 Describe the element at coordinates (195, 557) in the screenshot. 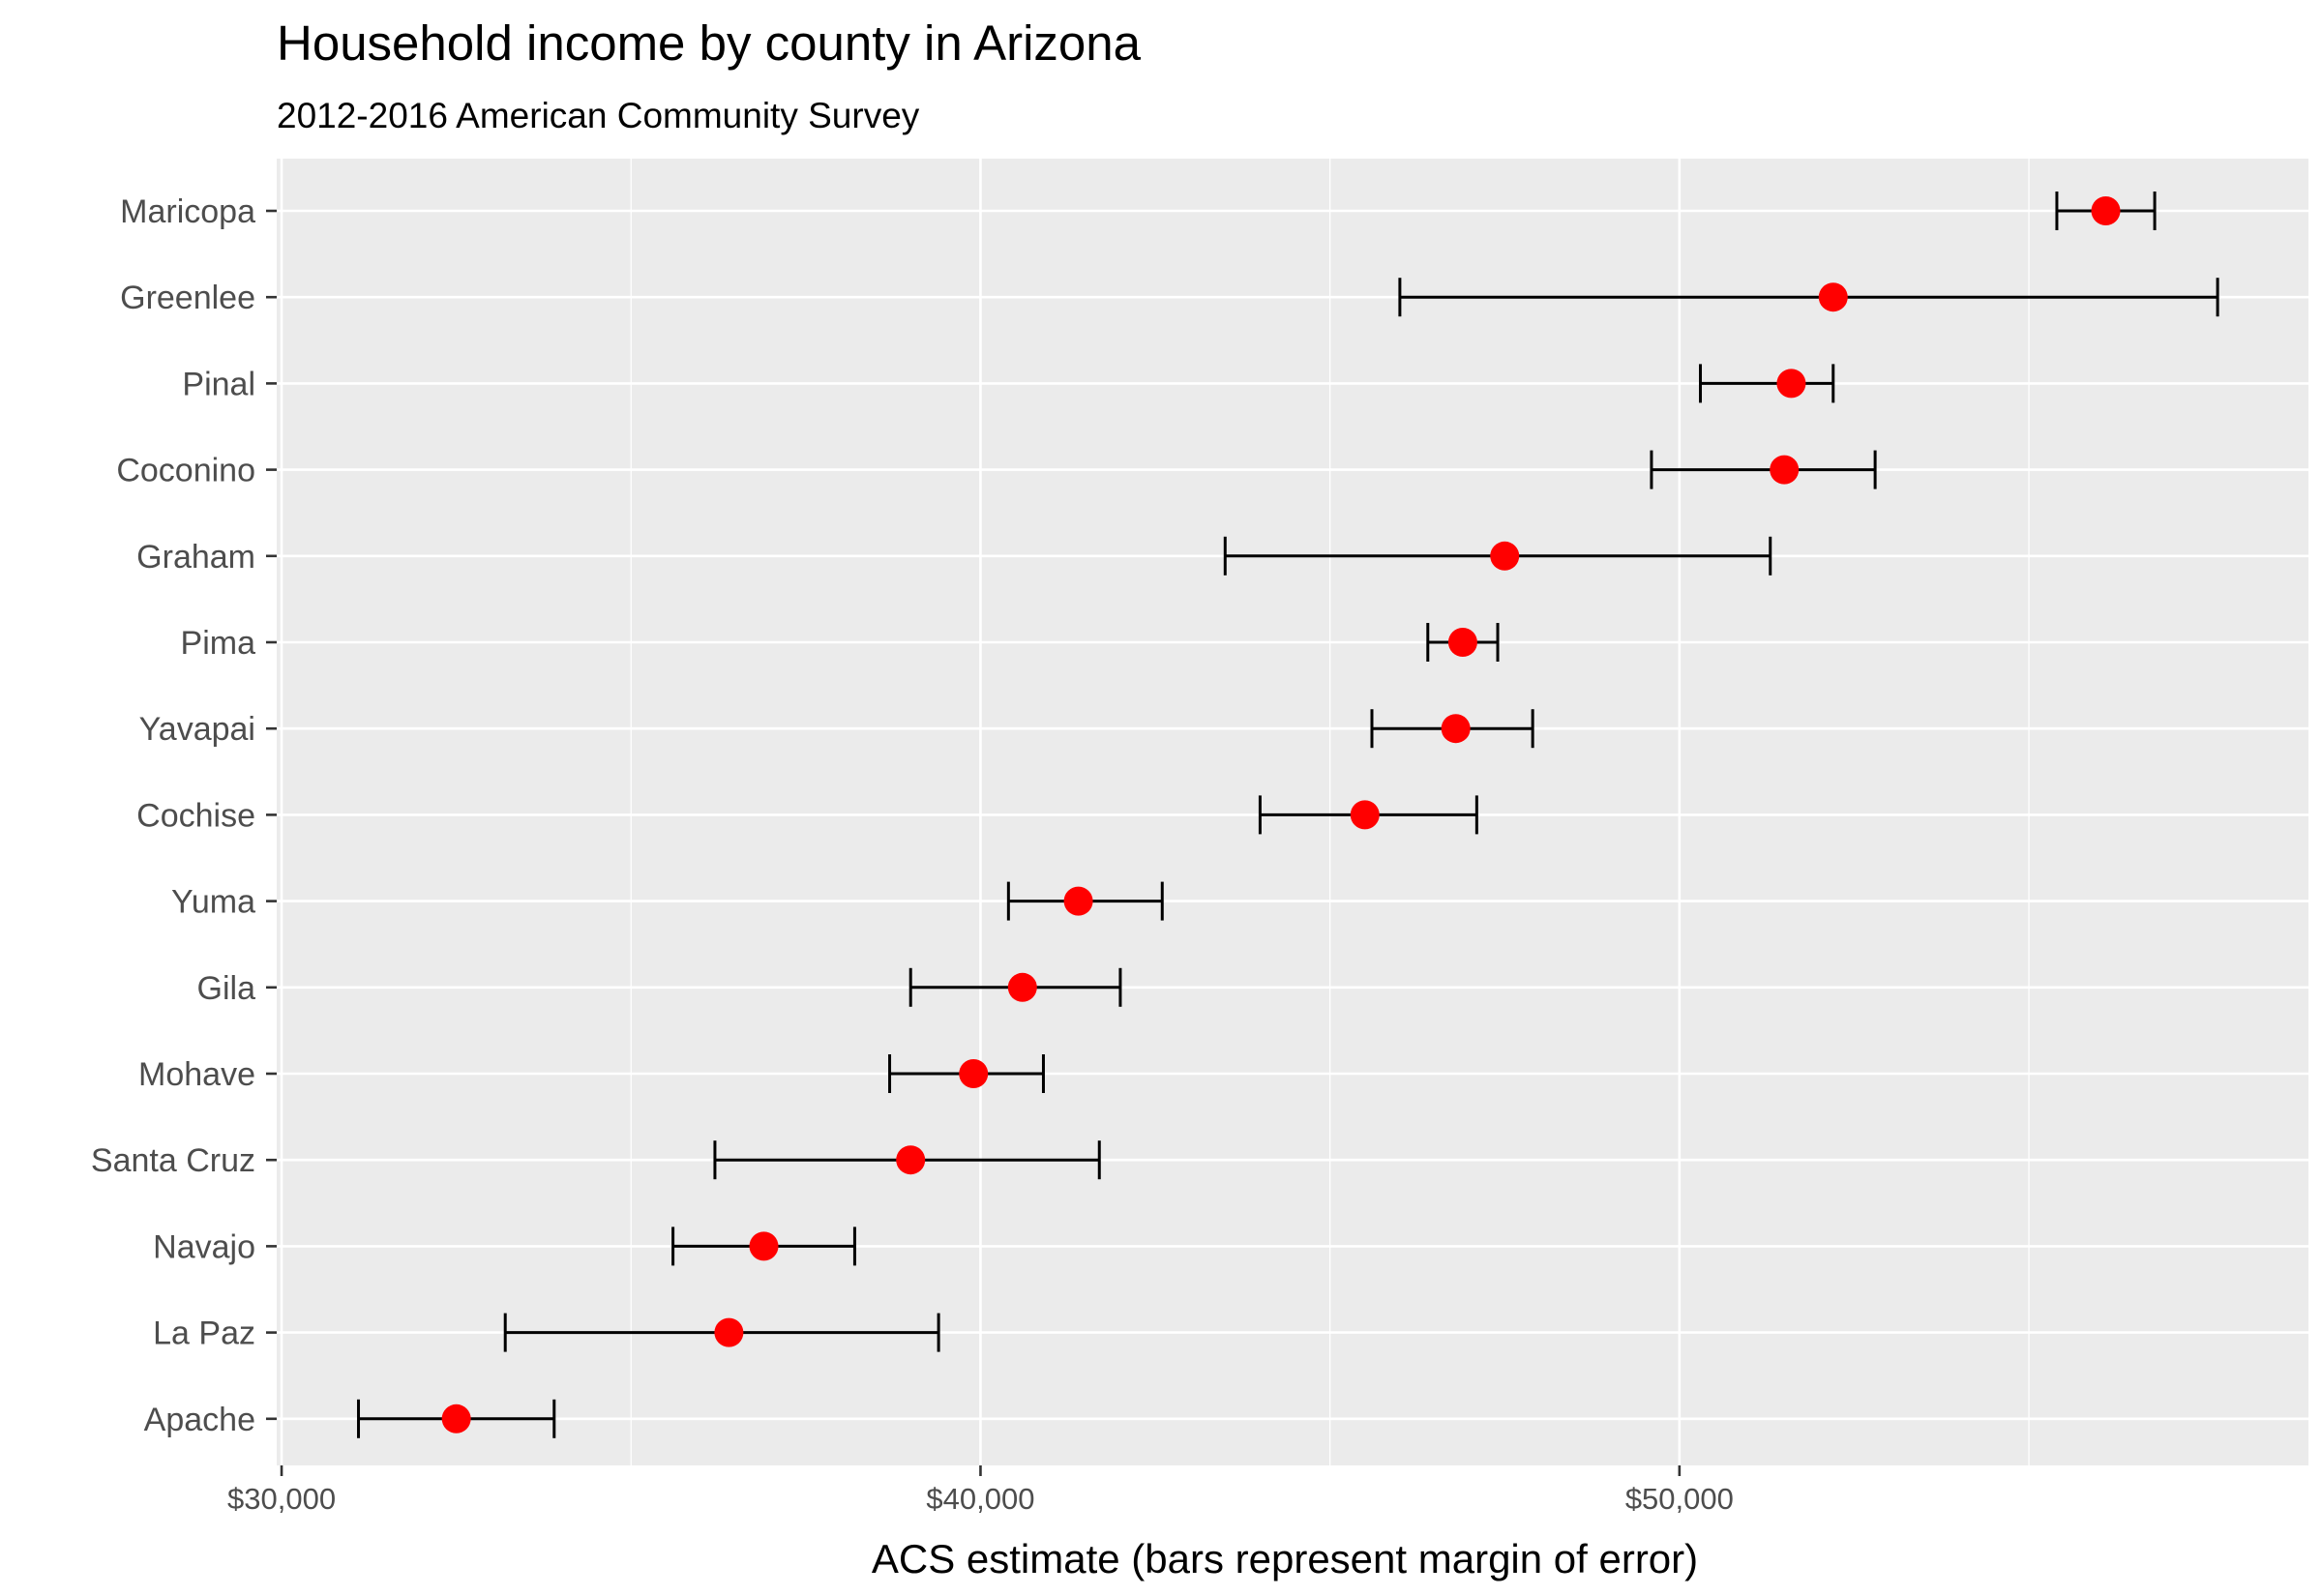

I see `y-tick-label: Graham` at that location.